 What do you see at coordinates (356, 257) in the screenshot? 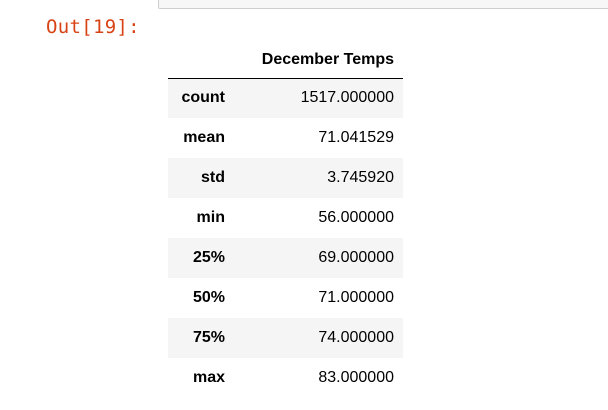
I see `row-value: 69.000000` at bounding box center [356, 257].